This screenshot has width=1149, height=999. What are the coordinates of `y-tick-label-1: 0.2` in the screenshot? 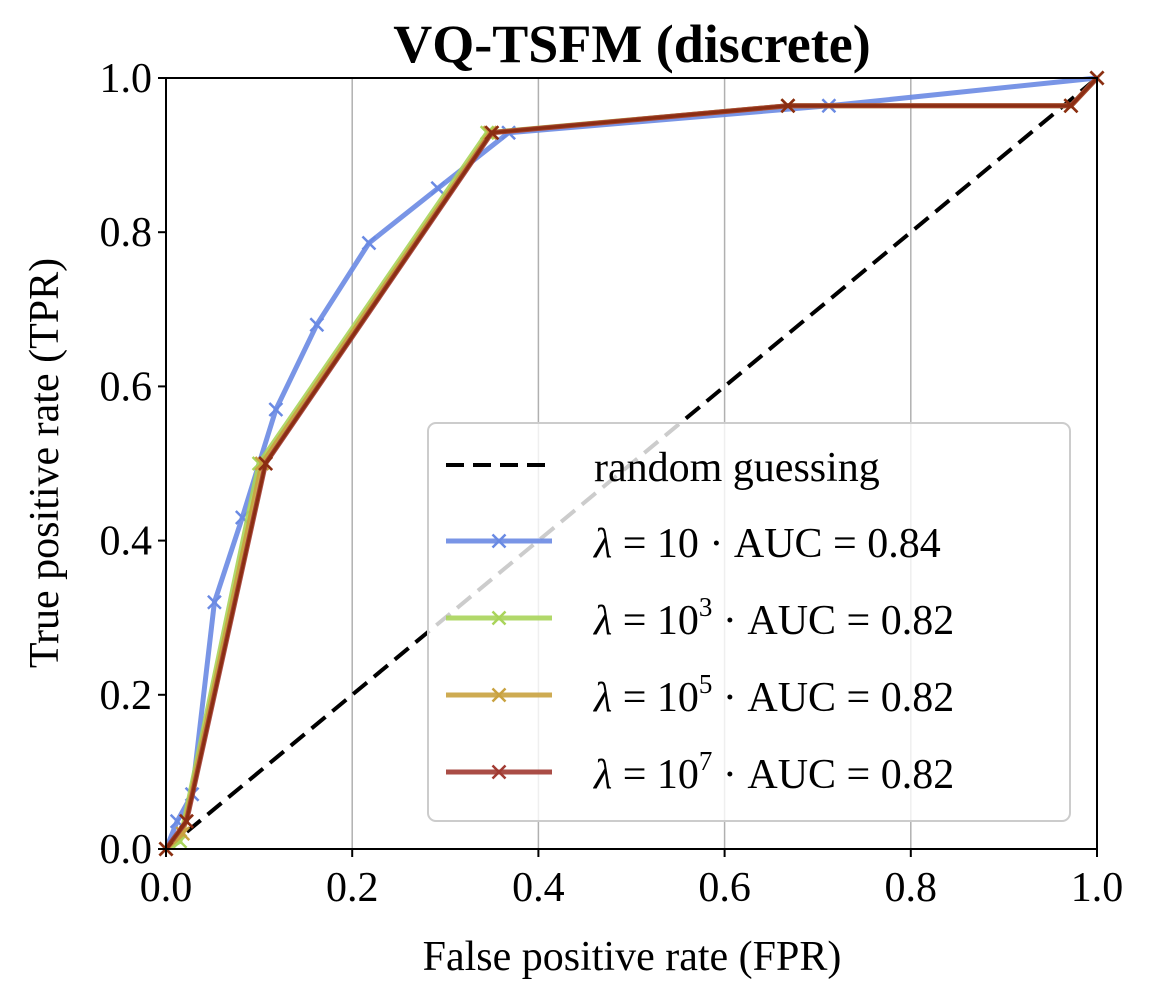 It's located at (126, 696).